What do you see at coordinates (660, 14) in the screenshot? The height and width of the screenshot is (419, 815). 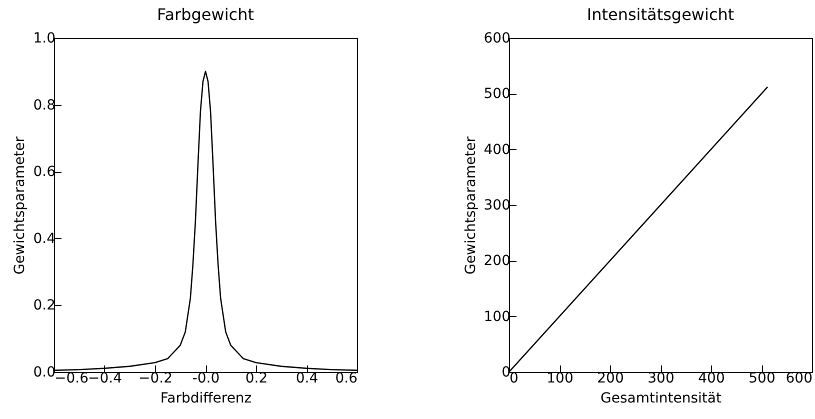 I see `chart-title: Intensitätsgewicht` at bounding box center [660, 14].